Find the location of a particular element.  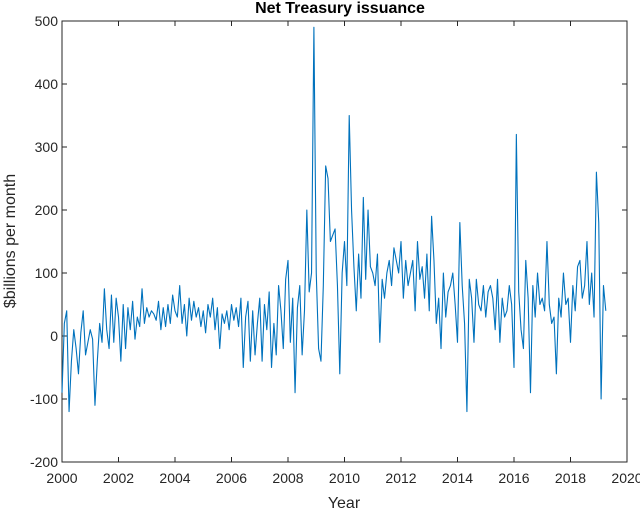

y-tick-label: 100 is located at coordinates (47, 273).